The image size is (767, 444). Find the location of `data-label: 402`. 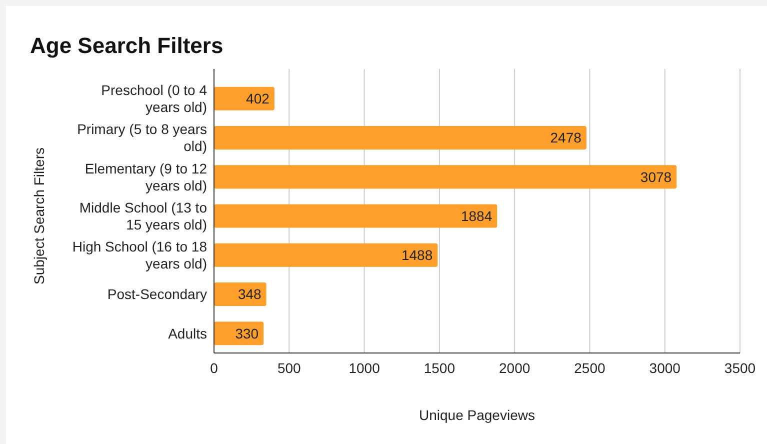

data-label: 402 is located at coordinates (258, 98).